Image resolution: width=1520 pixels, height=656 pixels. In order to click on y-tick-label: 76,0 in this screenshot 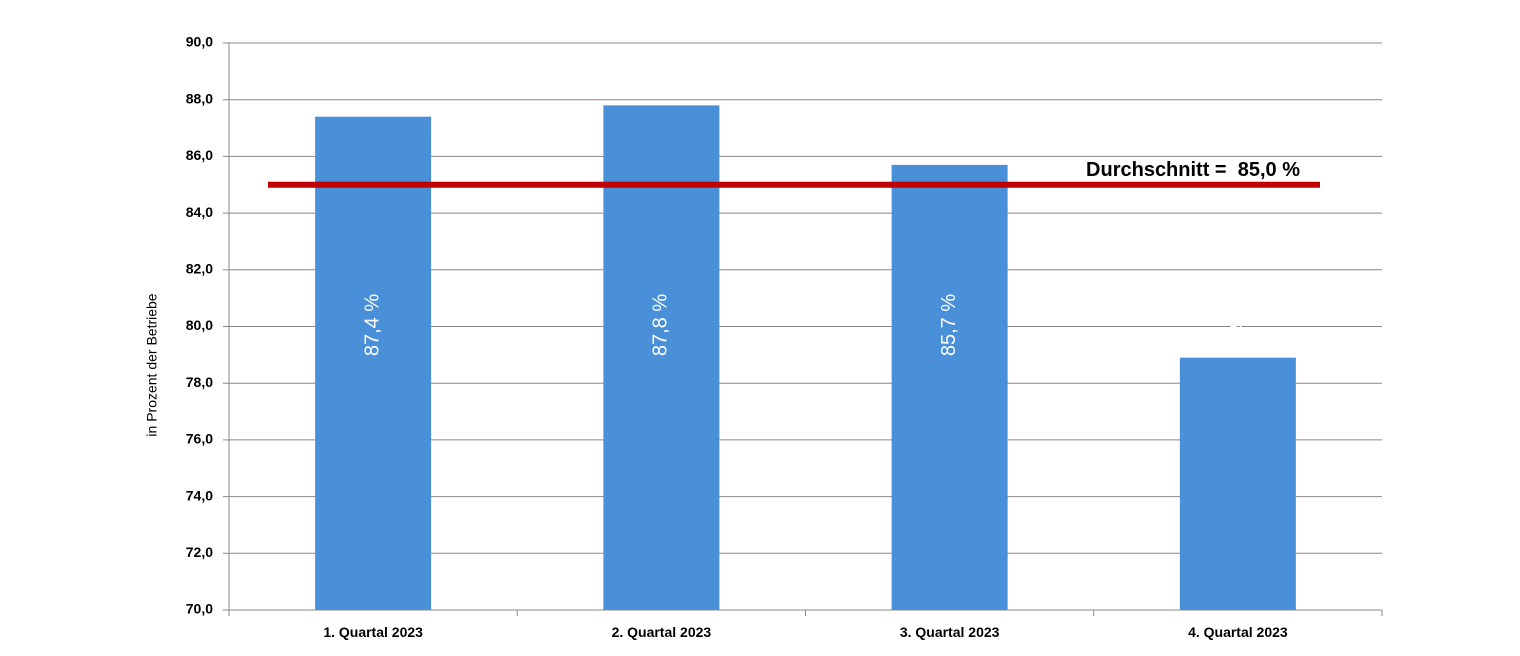, I will do `click(199, 439)`.